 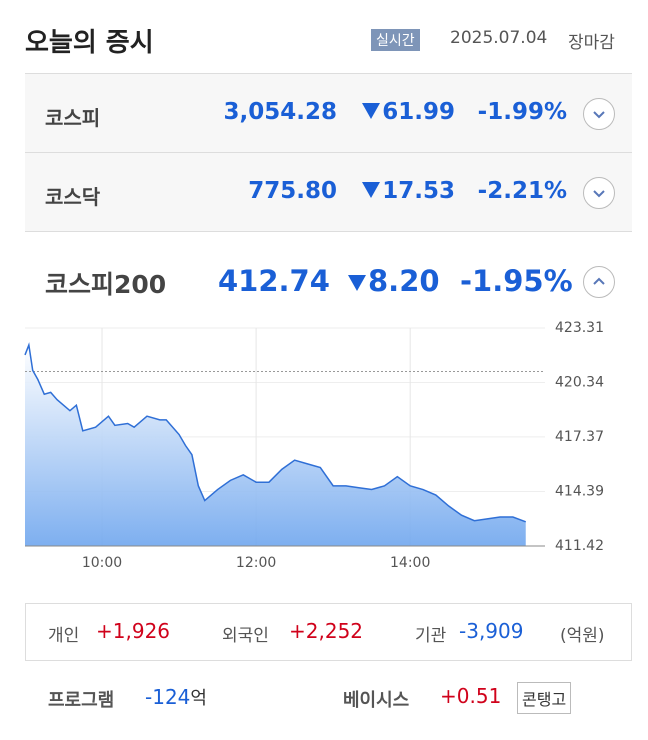 I want to click on program-unit: 억, so click(x=198, y=698).